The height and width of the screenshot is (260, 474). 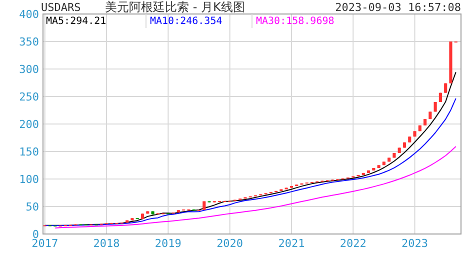 What do you see at coordinates (106, 243) in the screenshot?
I see `x-tick-label: 2018` at bounding box center [106, 243].